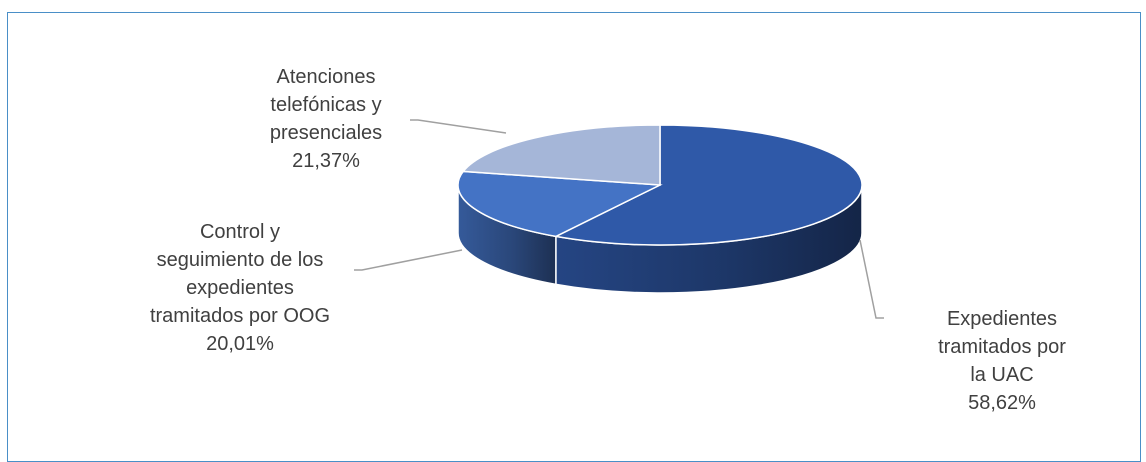 The height and width of the screenshot is (462, 1146). I want to click on pie-tops, so click(660, 185).